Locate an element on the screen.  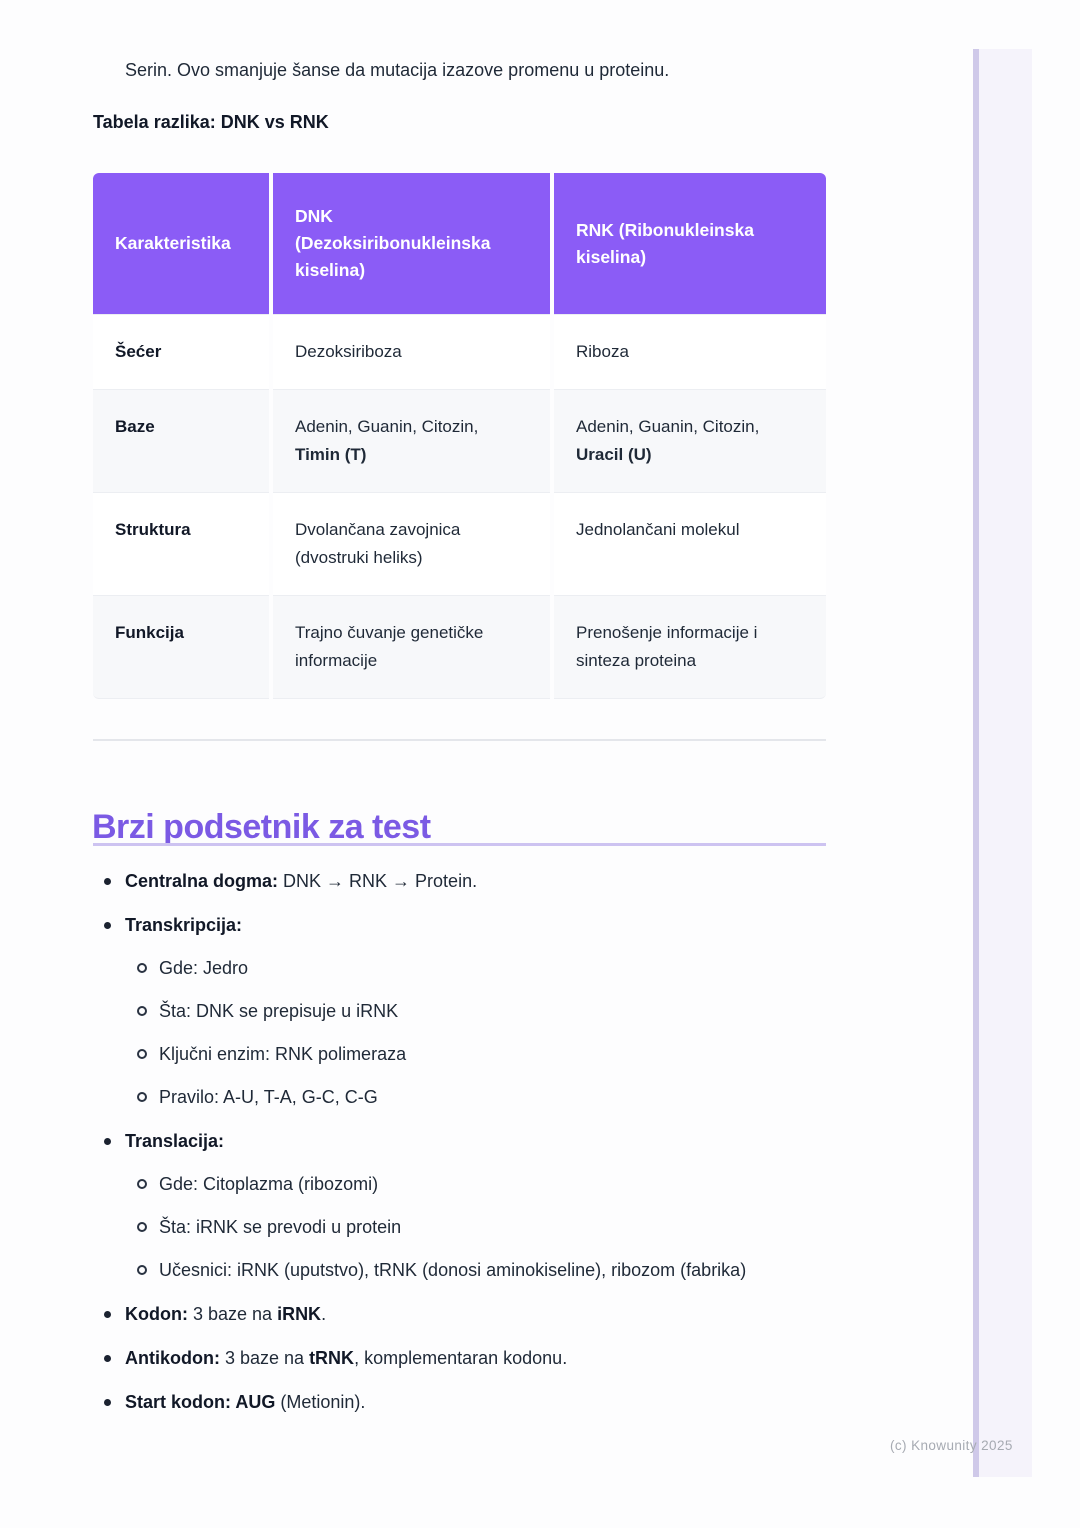
table-cell: Baze is located at coordinates (181, 440).